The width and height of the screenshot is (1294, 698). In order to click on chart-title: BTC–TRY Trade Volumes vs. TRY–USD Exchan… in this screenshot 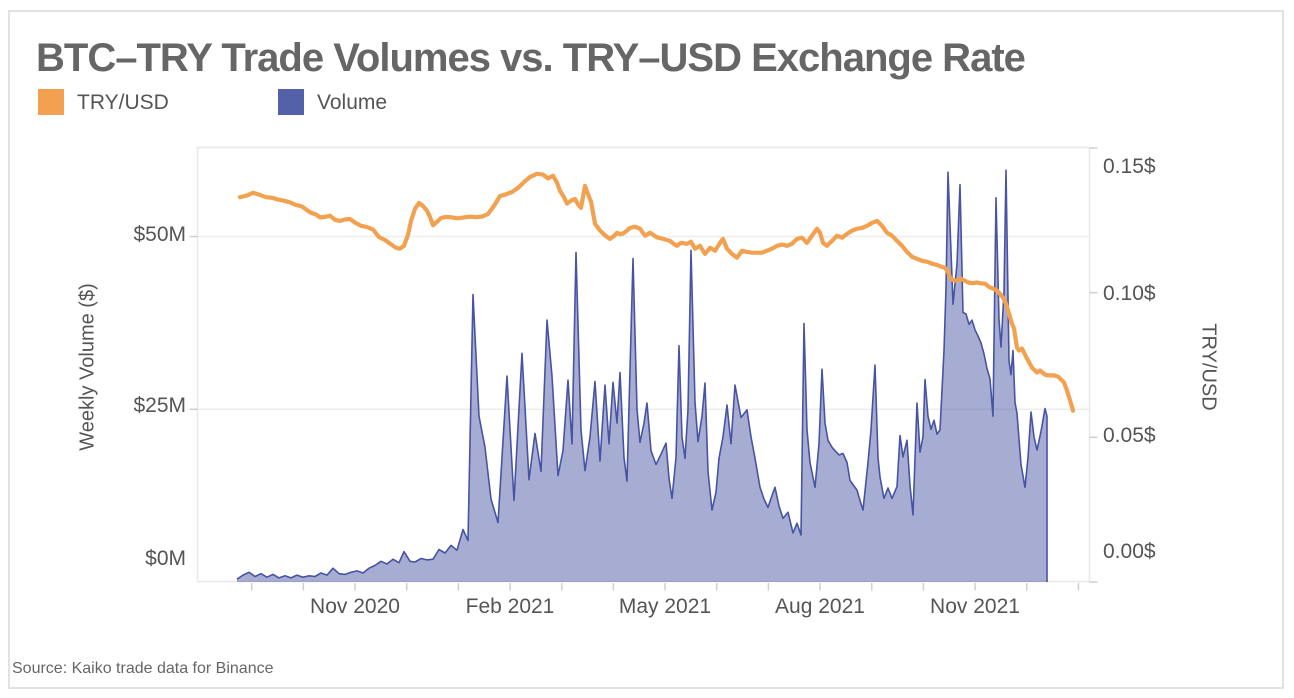, I will do `click(531, 58)`.